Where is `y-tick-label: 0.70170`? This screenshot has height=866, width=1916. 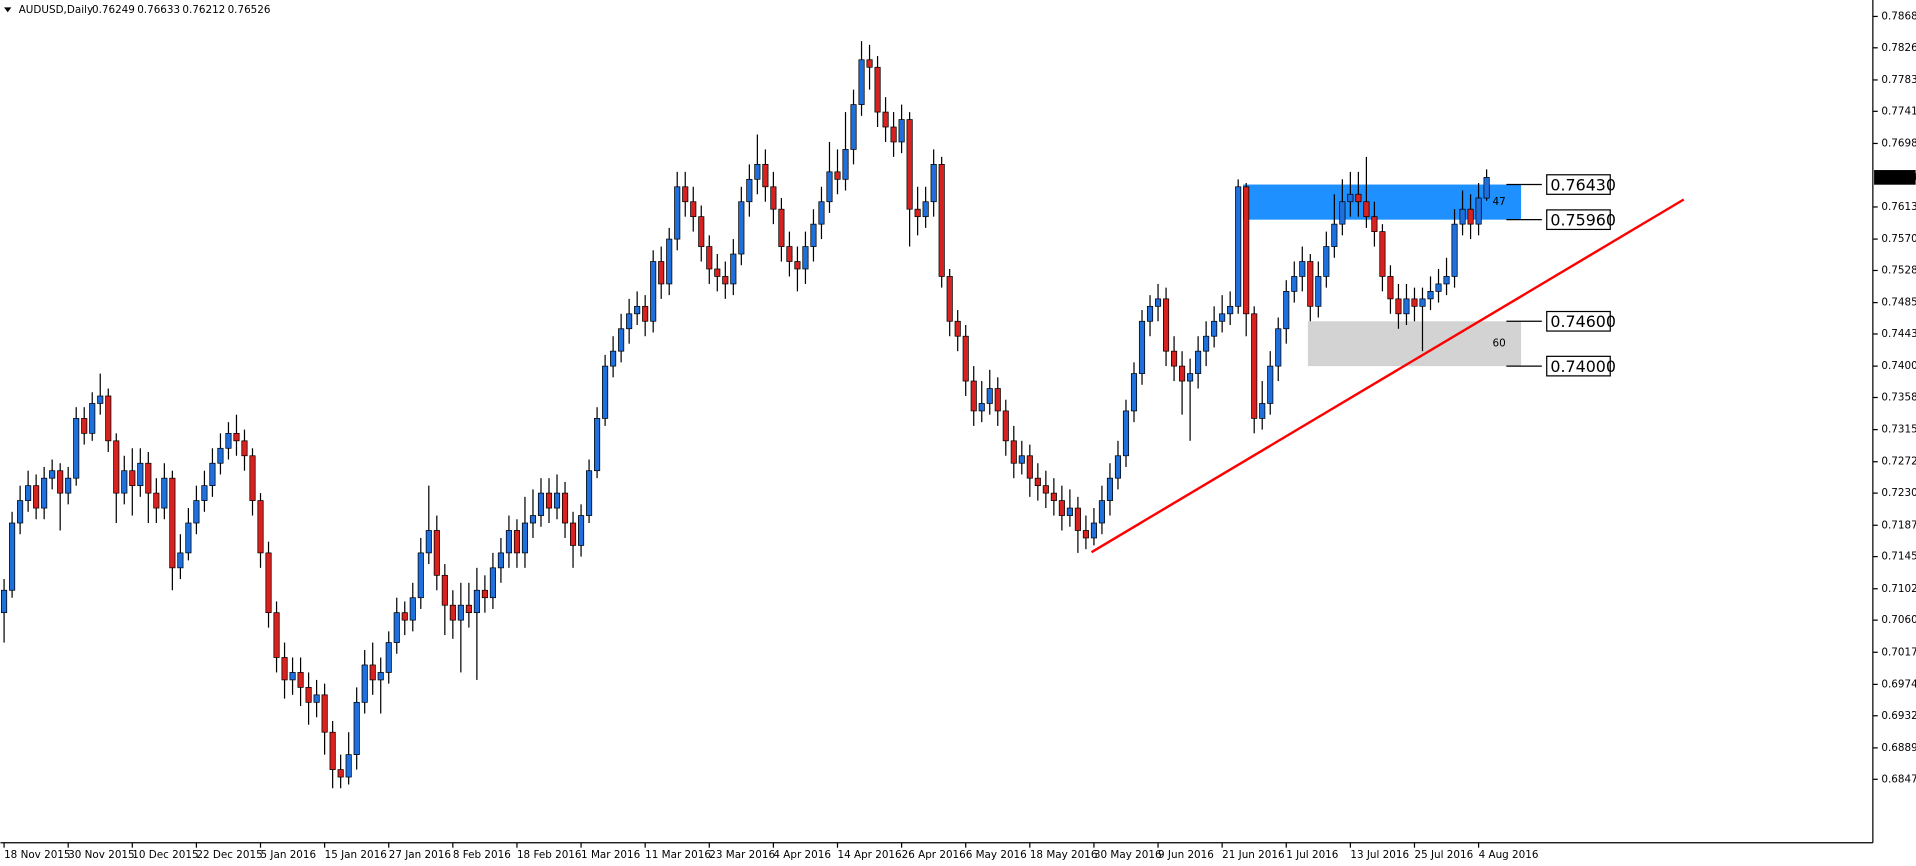
y-tick-label: 0.70170 is located at coordinates (1898, 652).